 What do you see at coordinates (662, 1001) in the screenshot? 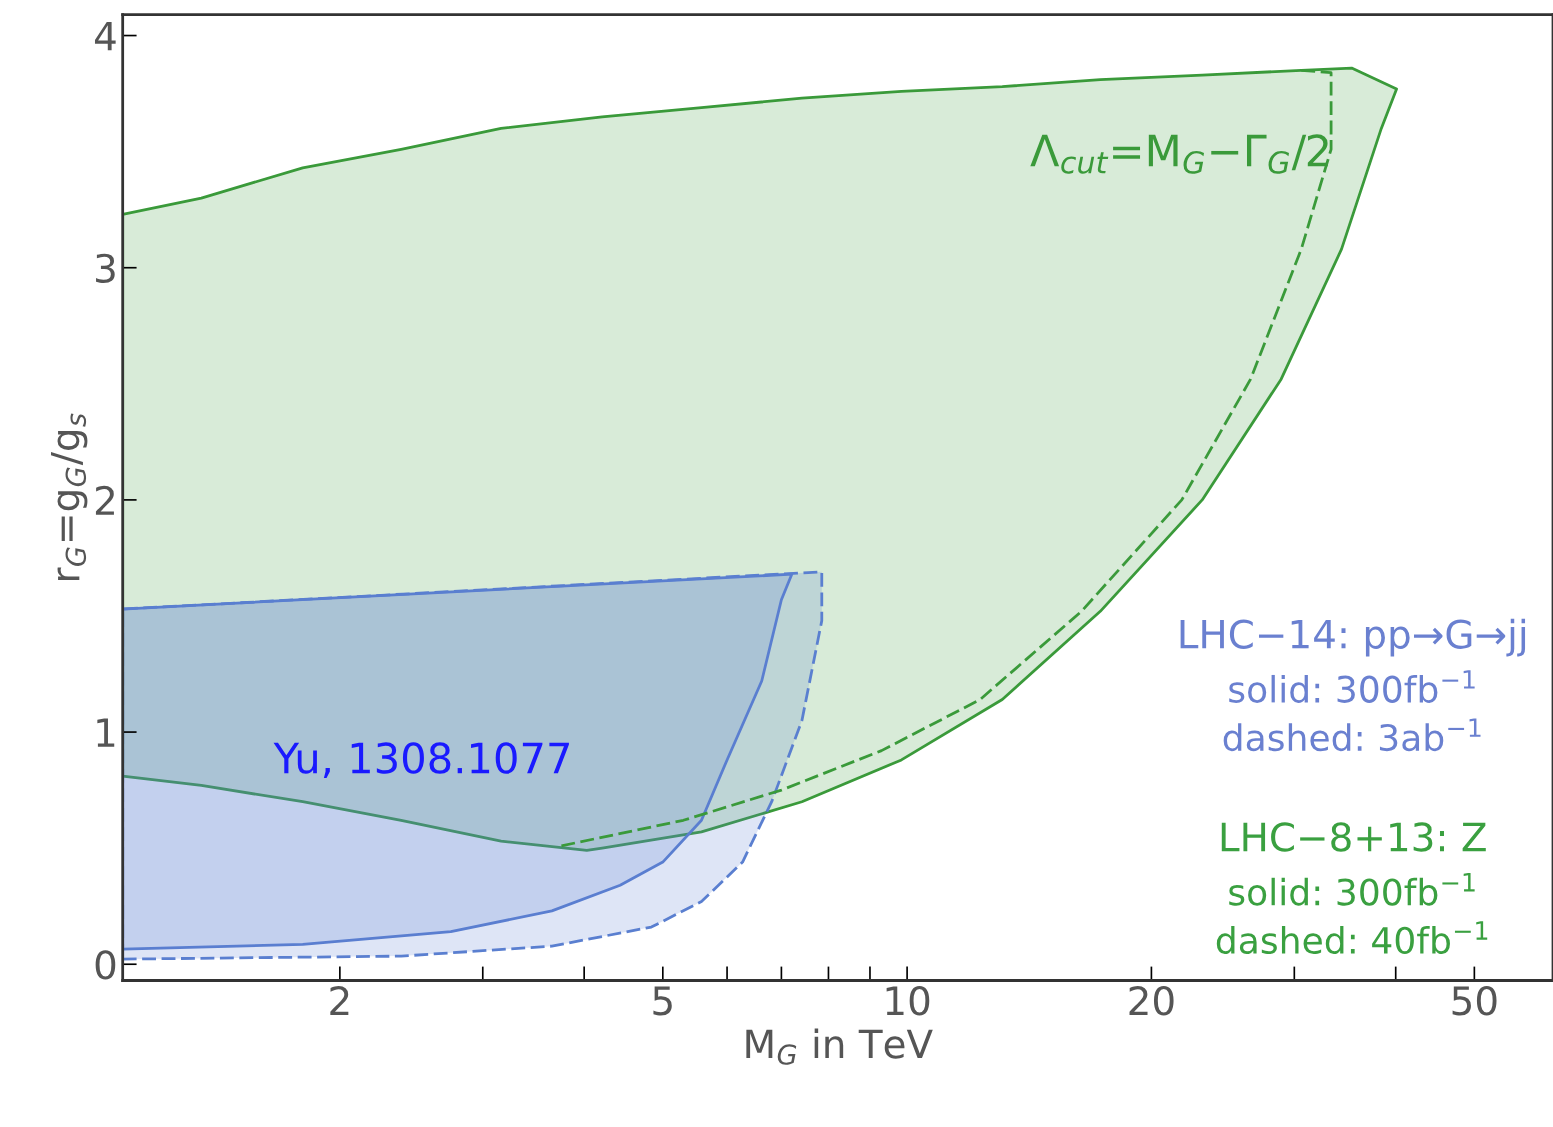
I see `x-tick-label: 5` at bounding box center [662, 1001].